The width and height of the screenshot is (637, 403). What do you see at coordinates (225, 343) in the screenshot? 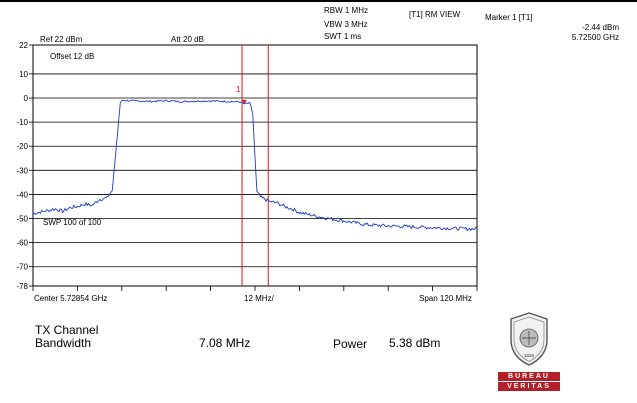
I see `bandwidth-value: 7.08 MHz` at bounding box center [225, 343].